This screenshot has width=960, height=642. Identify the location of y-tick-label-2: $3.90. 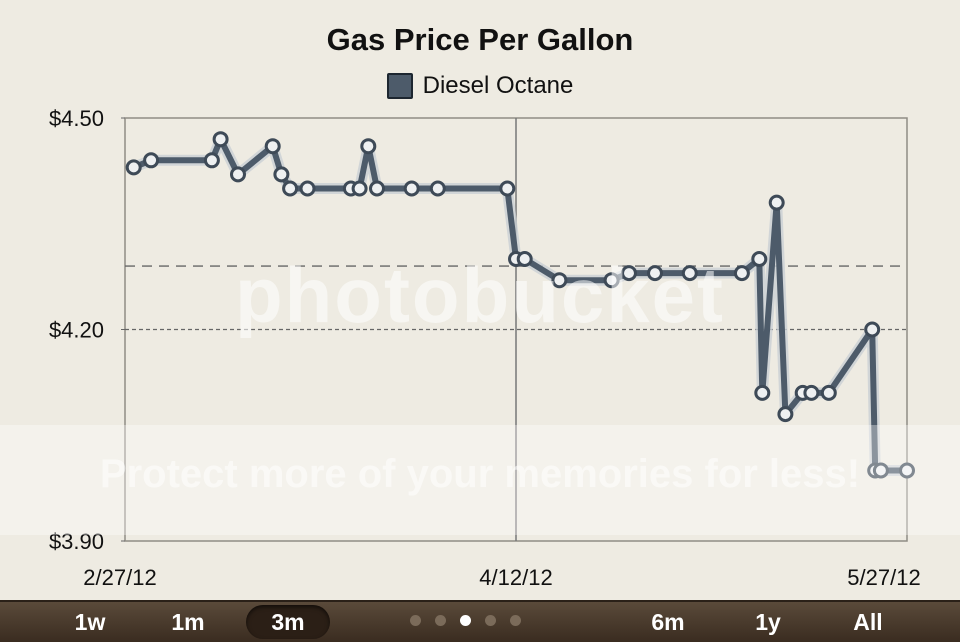
(76, 541).